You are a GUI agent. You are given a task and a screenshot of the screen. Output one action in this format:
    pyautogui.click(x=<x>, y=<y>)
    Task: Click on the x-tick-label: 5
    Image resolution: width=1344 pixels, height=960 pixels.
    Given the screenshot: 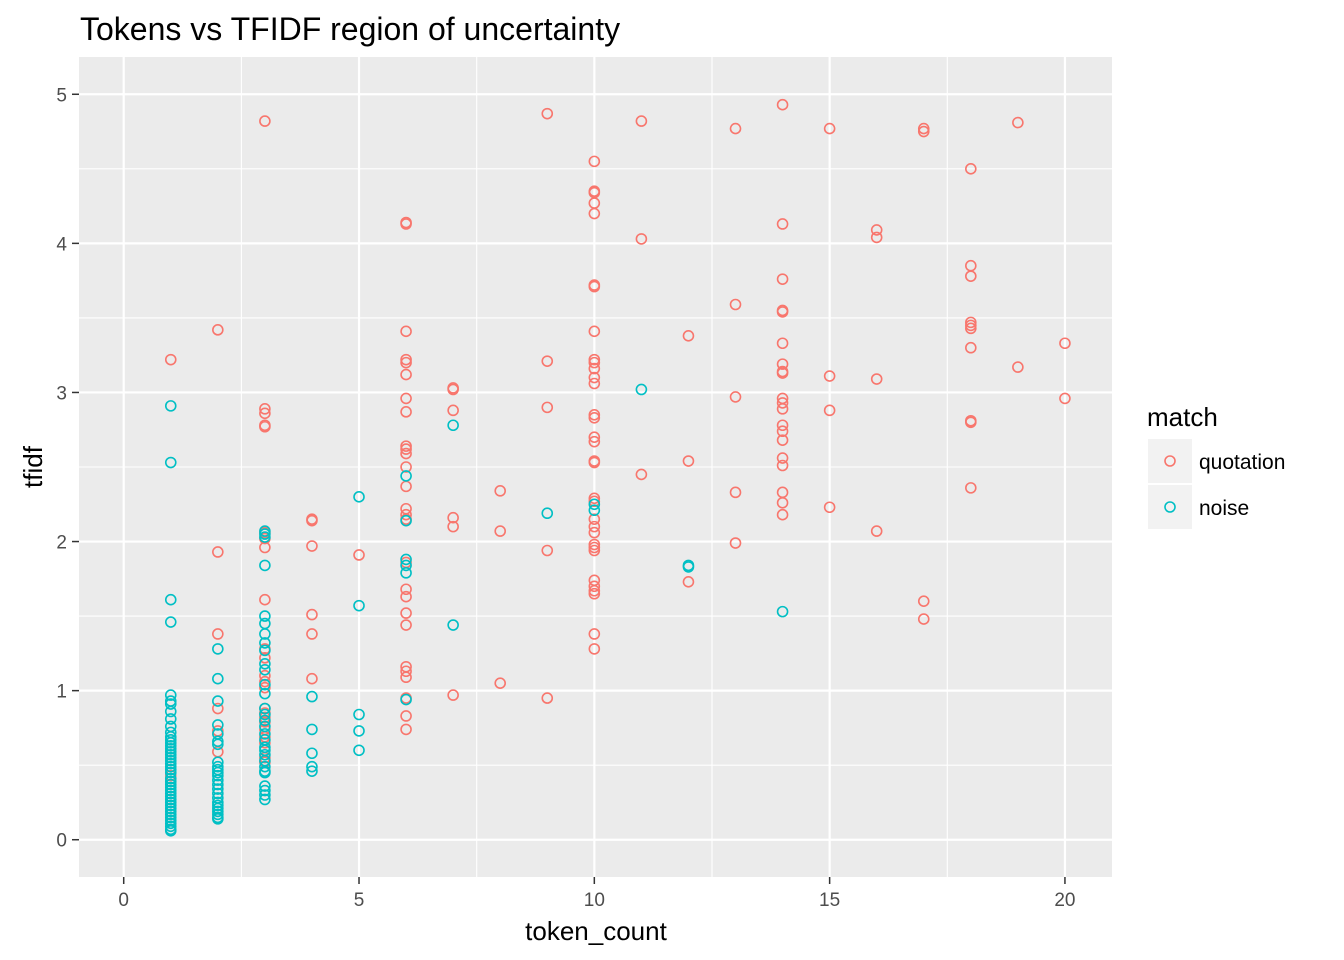 What is the action you would take?
    pyautogui.click(x=359, y=900)
    